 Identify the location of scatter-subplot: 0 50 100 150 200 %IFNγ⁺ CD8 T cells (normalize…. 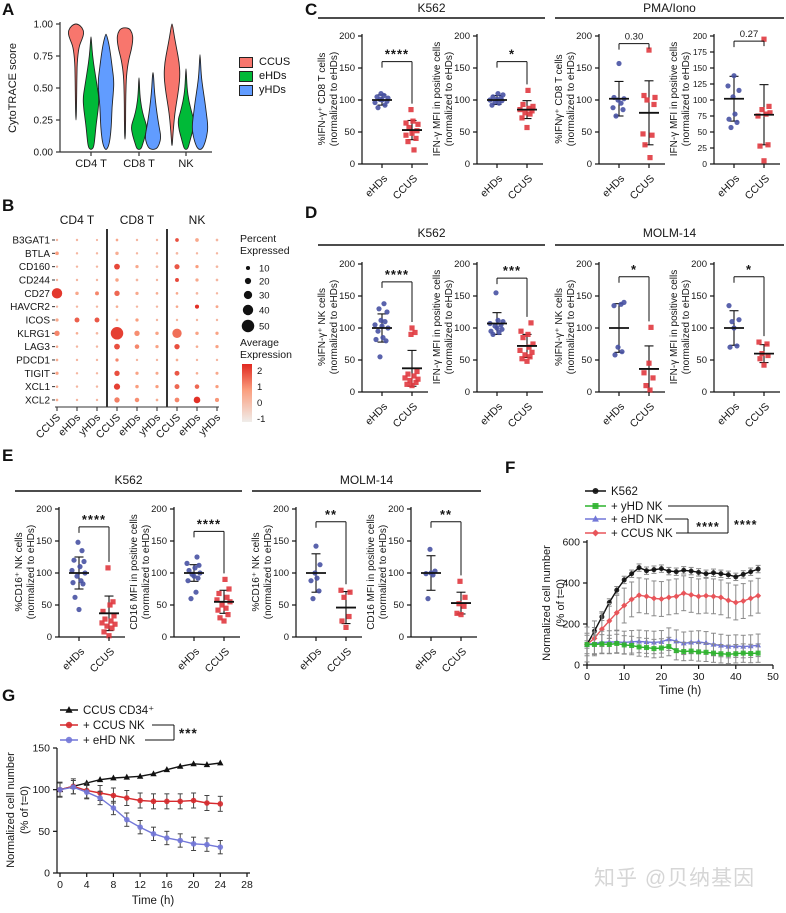
(609, 116).